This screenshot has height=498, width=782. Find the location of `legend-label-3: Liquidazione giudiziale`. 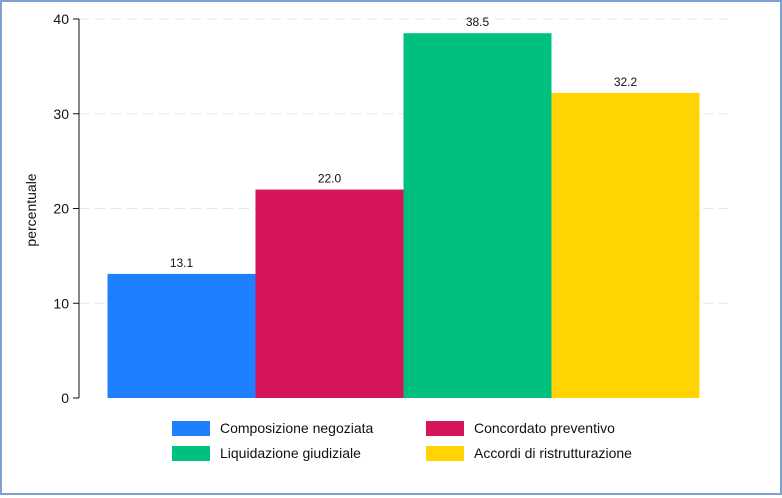

legend-label-3: Liquidazione giudiziale is located at coordinates (290, 453).